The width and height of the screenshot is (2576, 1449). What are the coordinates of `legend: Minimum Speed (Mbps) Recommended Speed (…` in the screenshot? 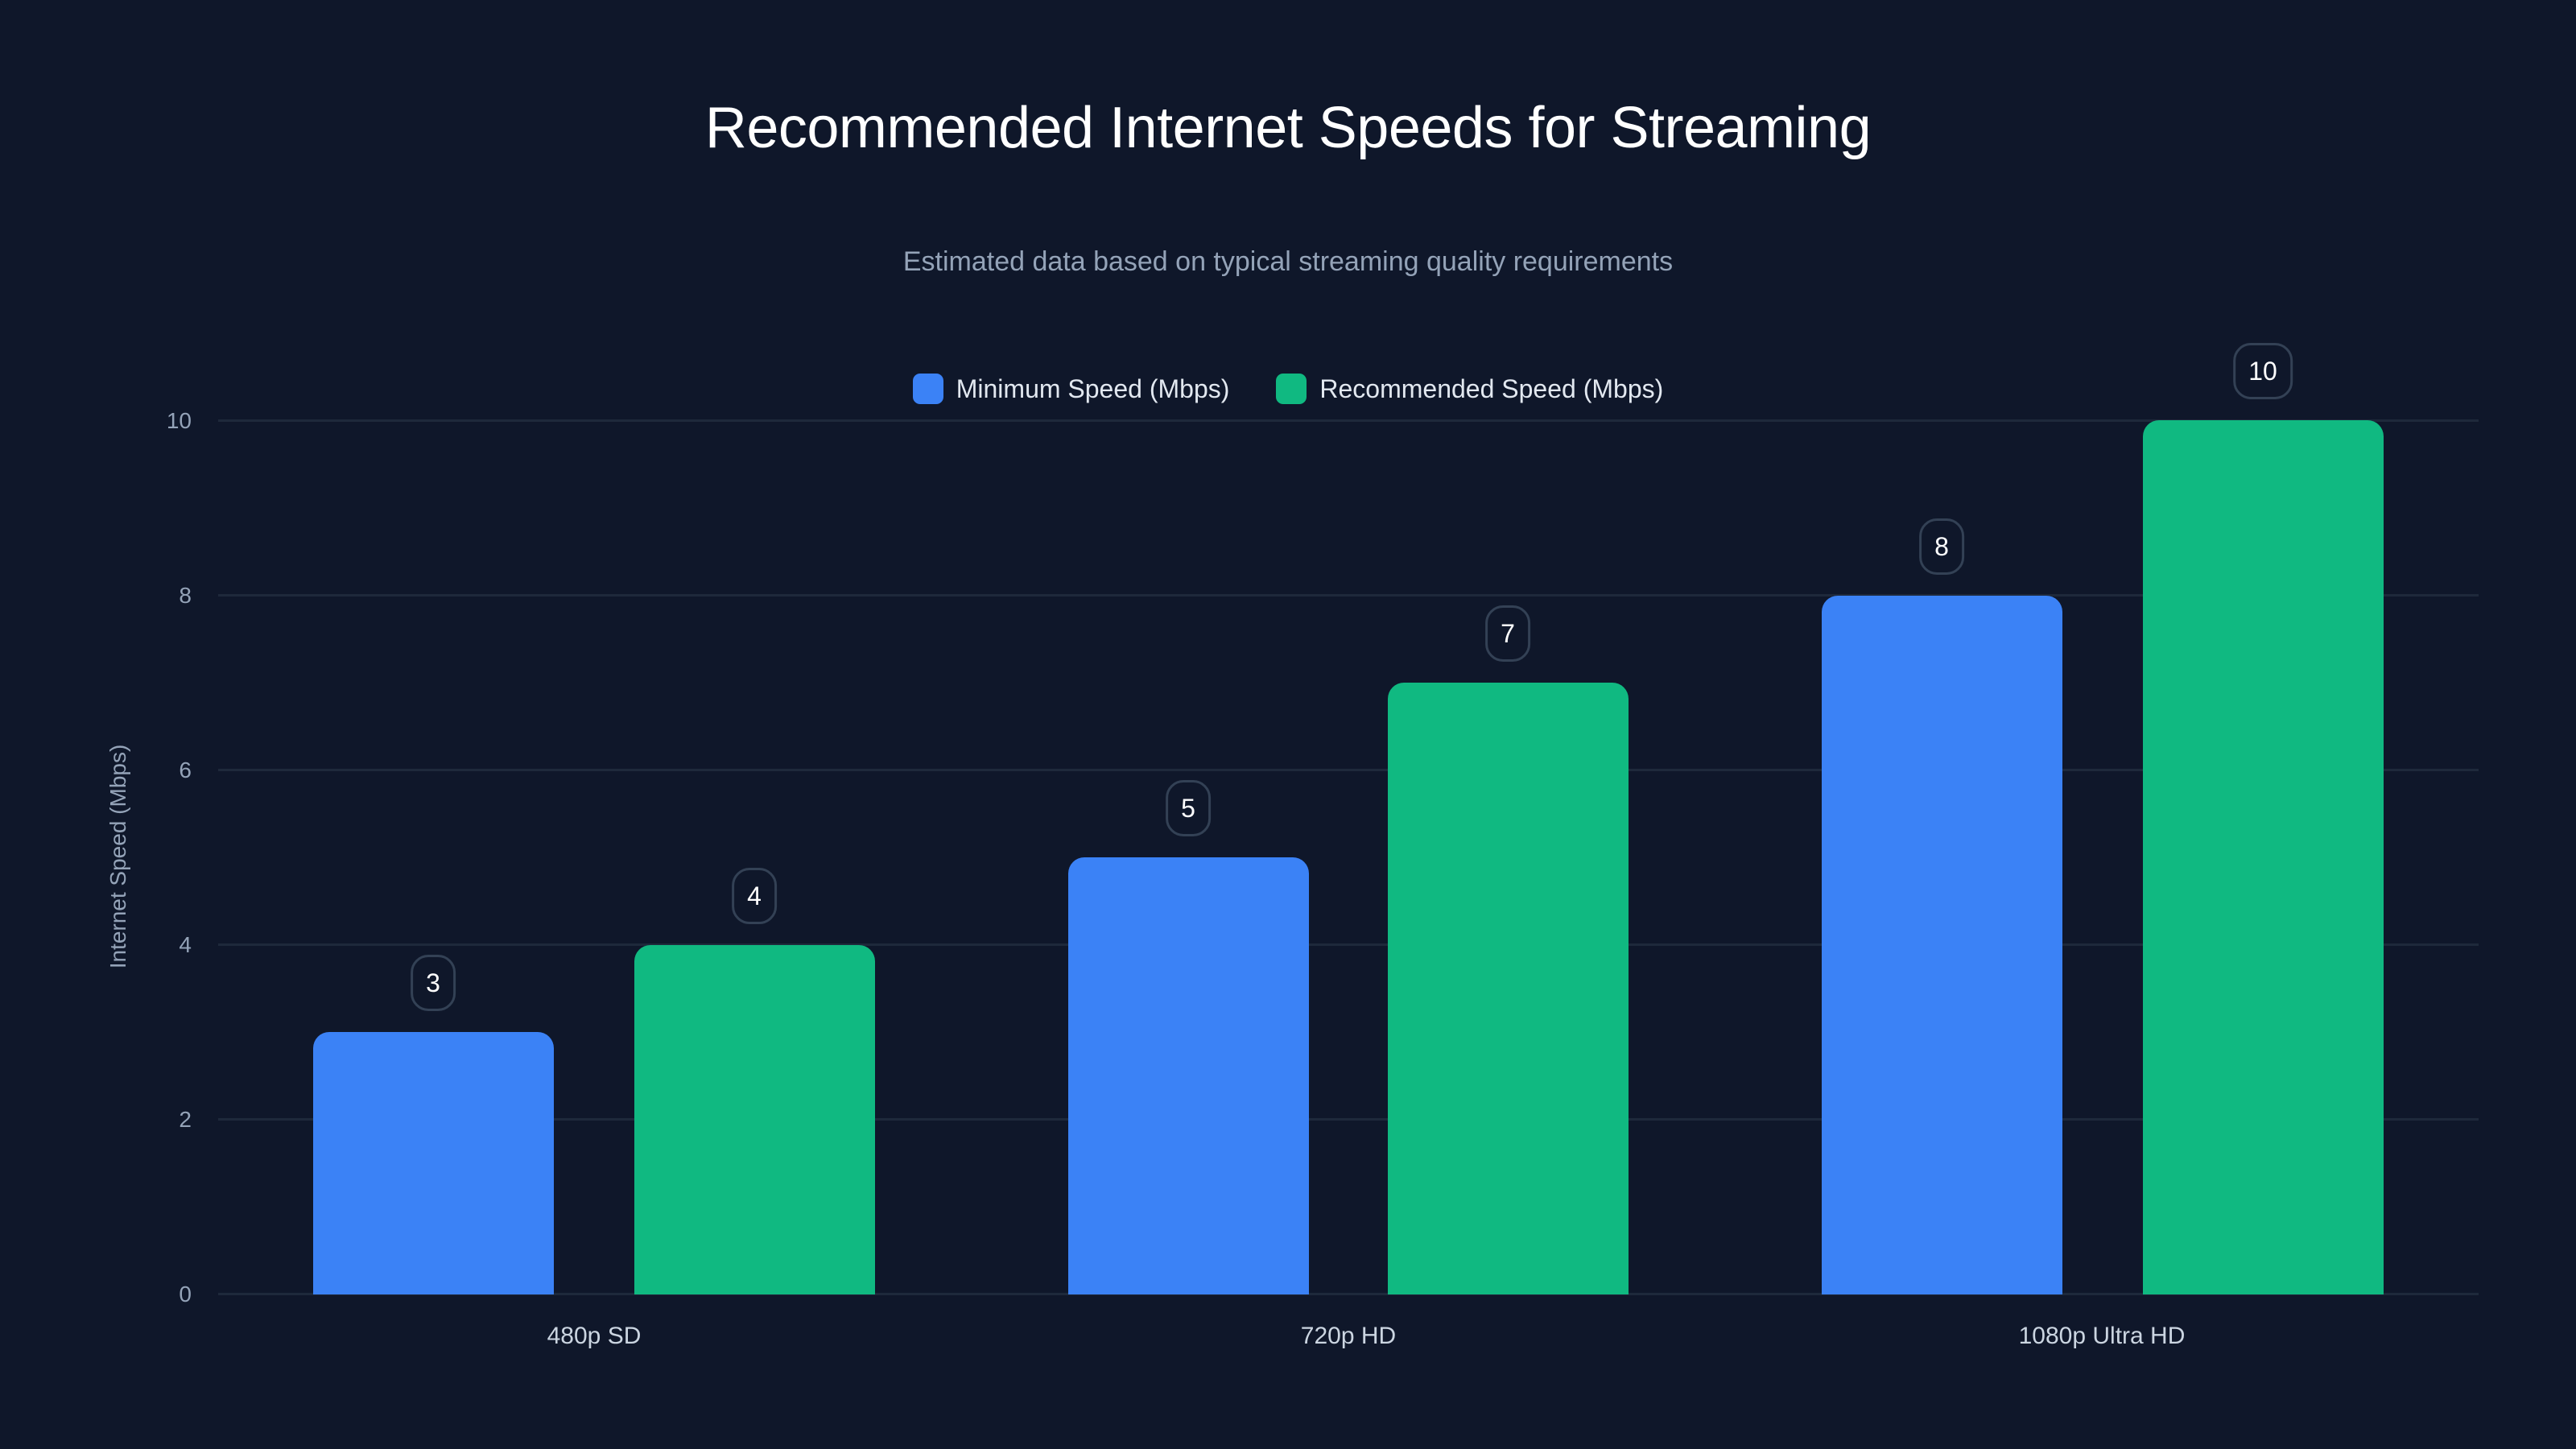 It's located at (1288, 389).